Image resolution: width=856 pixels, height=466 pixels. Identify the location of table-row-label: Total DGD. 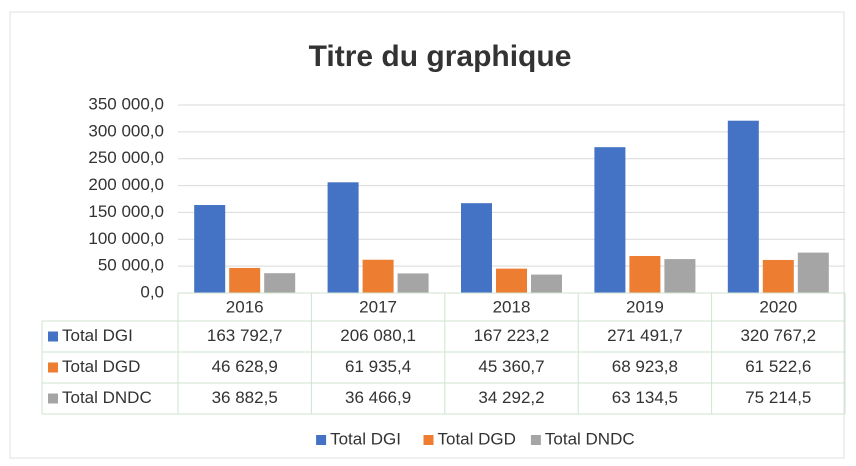
(101, 366).